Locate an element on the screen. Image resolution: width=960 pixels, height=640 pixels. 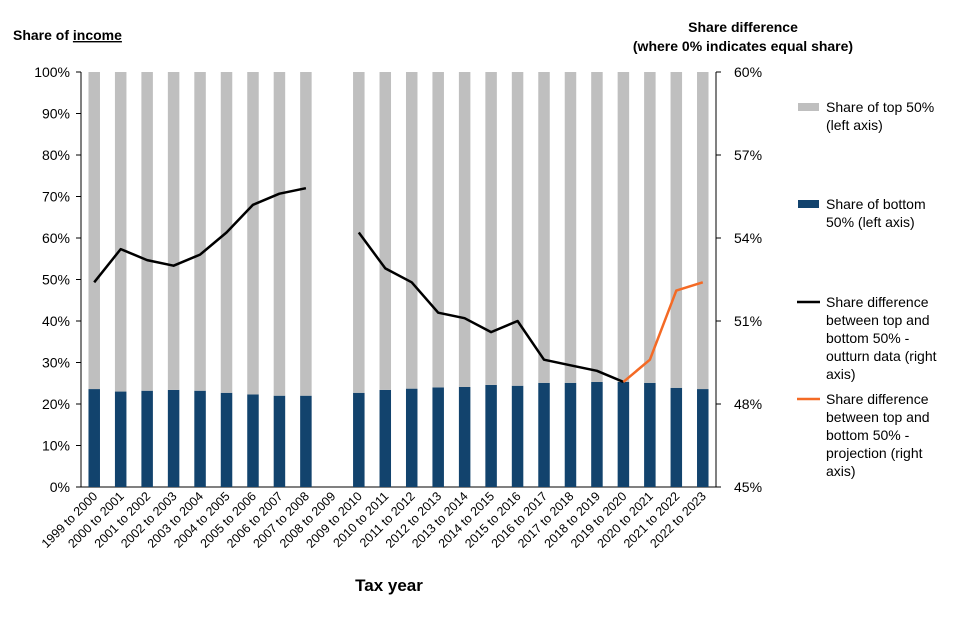
left-tick-label: 90% is located at coordinates (56, 114).